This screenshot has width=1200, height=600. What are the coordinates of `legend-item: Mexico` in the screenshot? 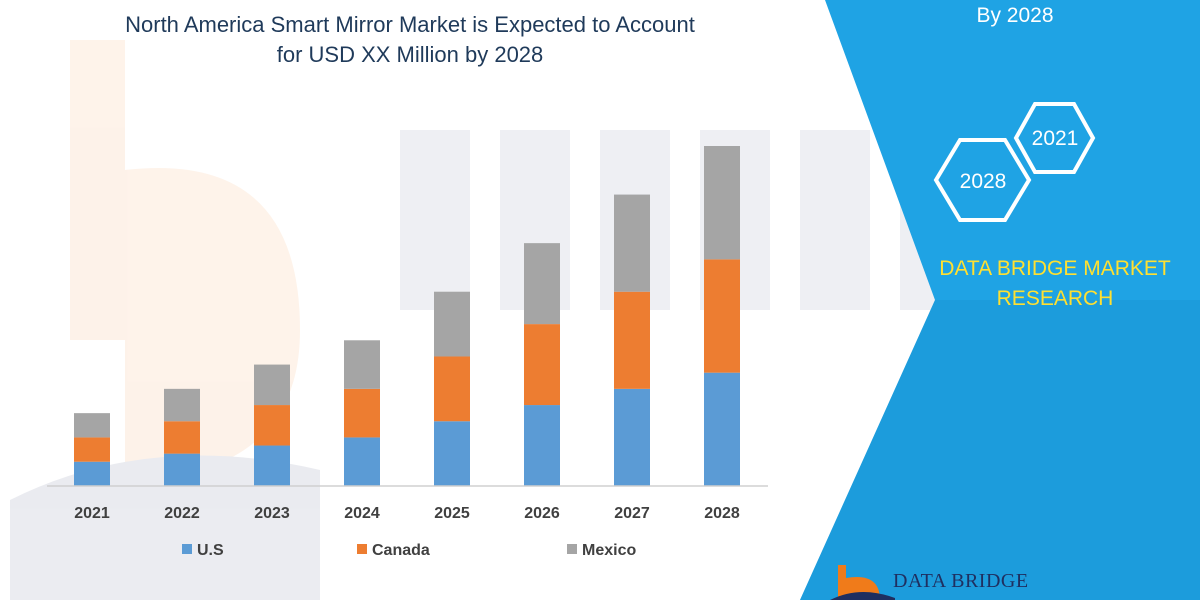 It's located at (601, 550).